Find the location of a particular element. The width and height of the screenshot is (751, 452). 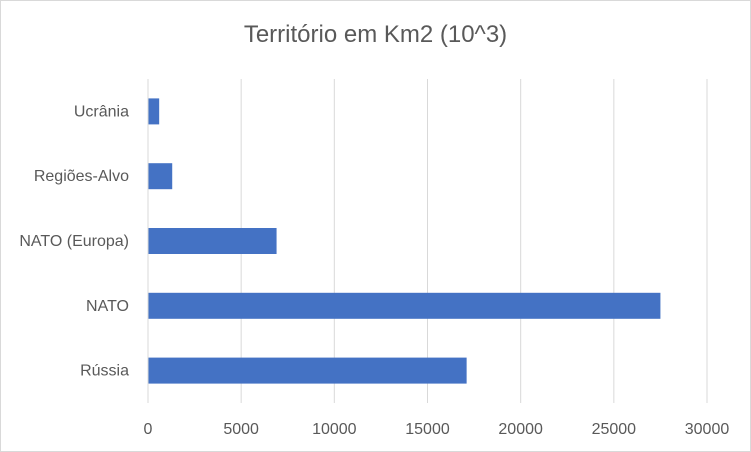

category-label: NATO is located at coordinates (107, 306).